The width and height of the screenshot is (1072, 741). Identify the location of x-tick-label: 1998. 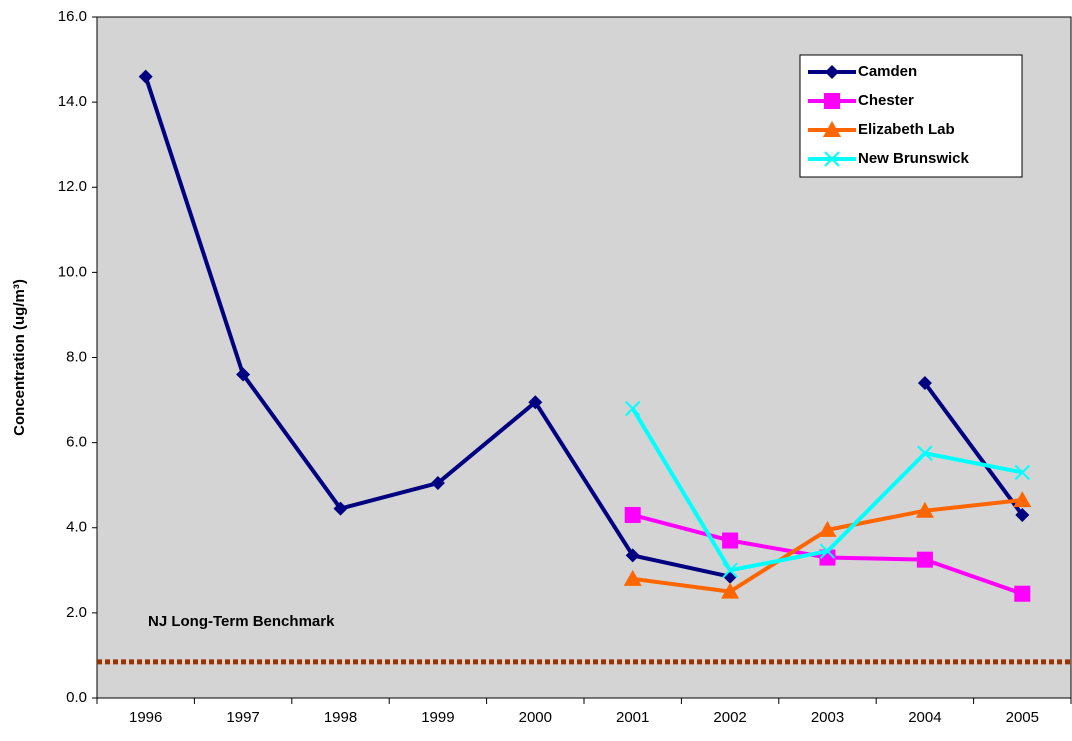
(340, 717).